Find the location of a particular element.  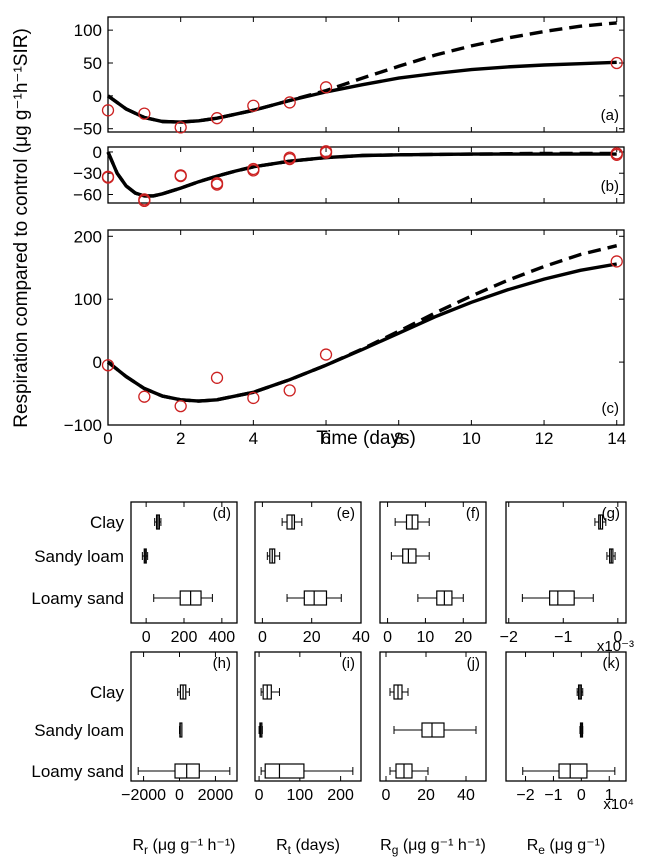

y-tick-label: −30 is located at coordinates (87, 173).